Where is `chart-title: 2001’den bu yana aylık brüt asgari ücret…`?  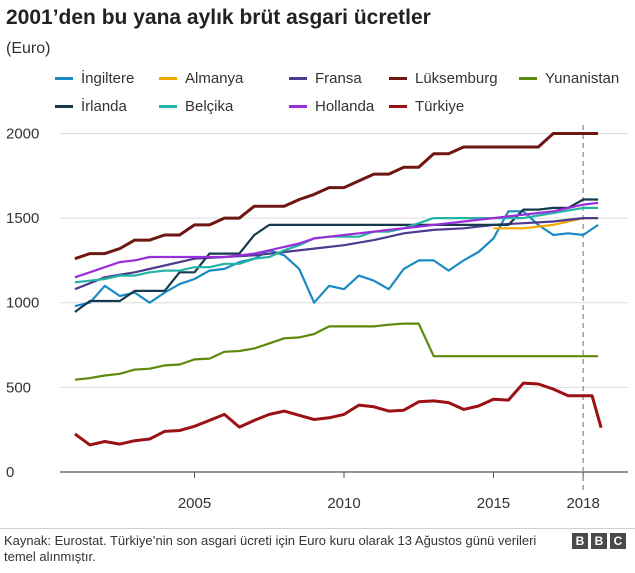 chart-title: 2001’den bu yana aylık brüt asgari ücret… is located at coordinates (218, 17).